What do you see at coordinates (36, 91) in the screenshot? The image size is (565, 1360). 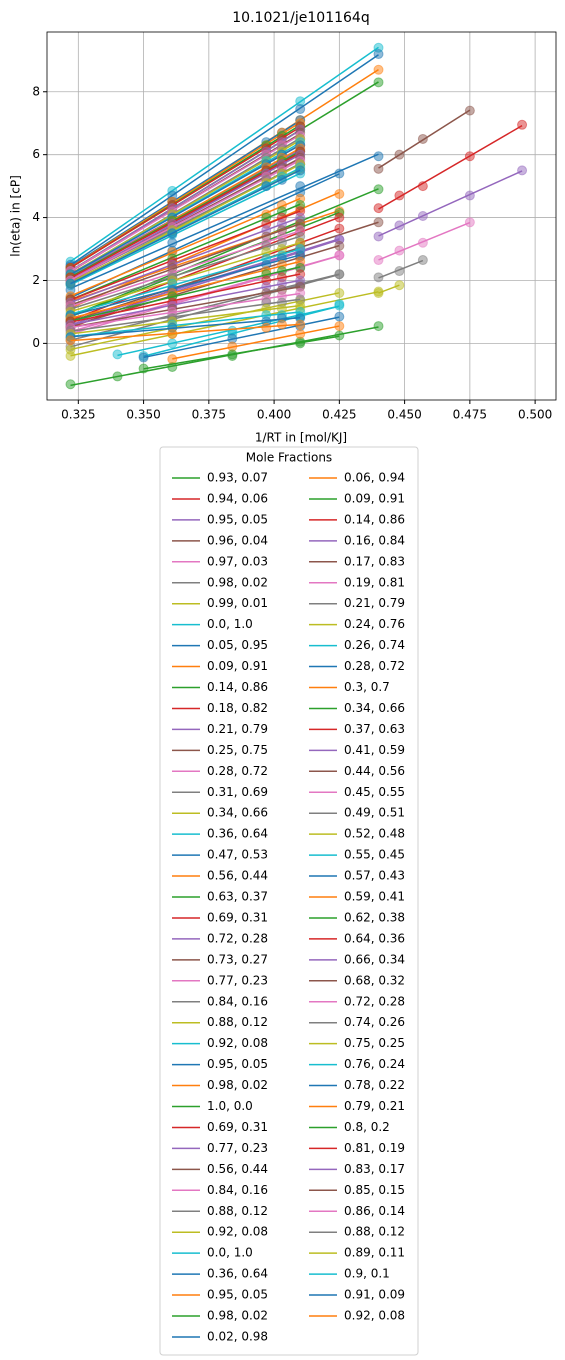 I see `y-tick-label: 8` at bounding box center [36, 91].